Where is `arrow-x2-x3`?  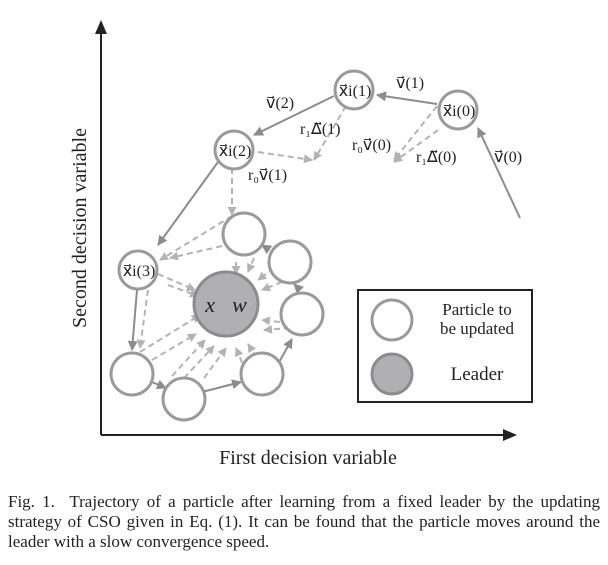
arrow-x2-x3 is located at coordinates (188, 203).